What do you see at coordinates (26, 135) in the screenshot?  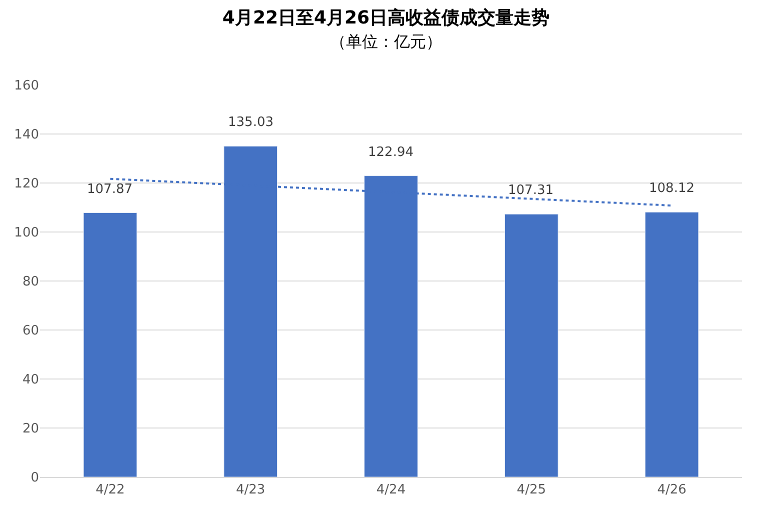 I see `y-tick-label: 140` at bounding box center [26, 135].